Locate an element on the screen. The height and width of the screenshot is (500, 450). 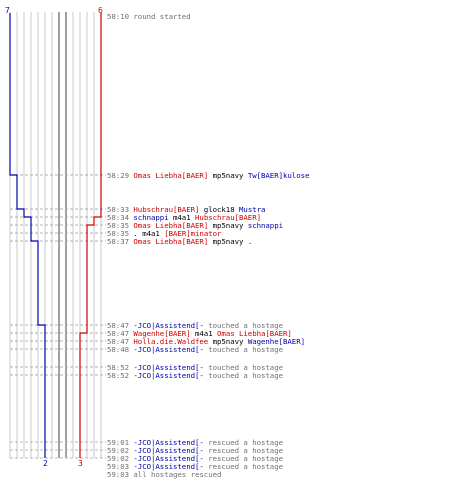
event-row: 58:47 -JCO|Assistend[- touched a hostage is located at coordinates (195, 325).